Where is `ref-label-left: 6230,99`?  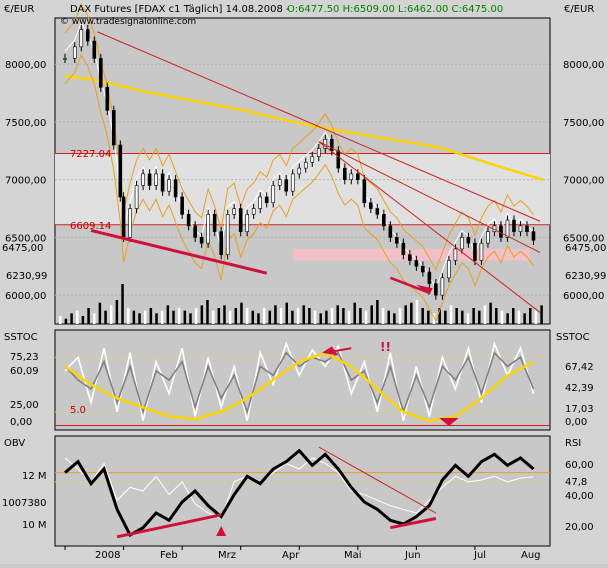 ref-label-left: 6230,99 is located at coordinates (26, 276).